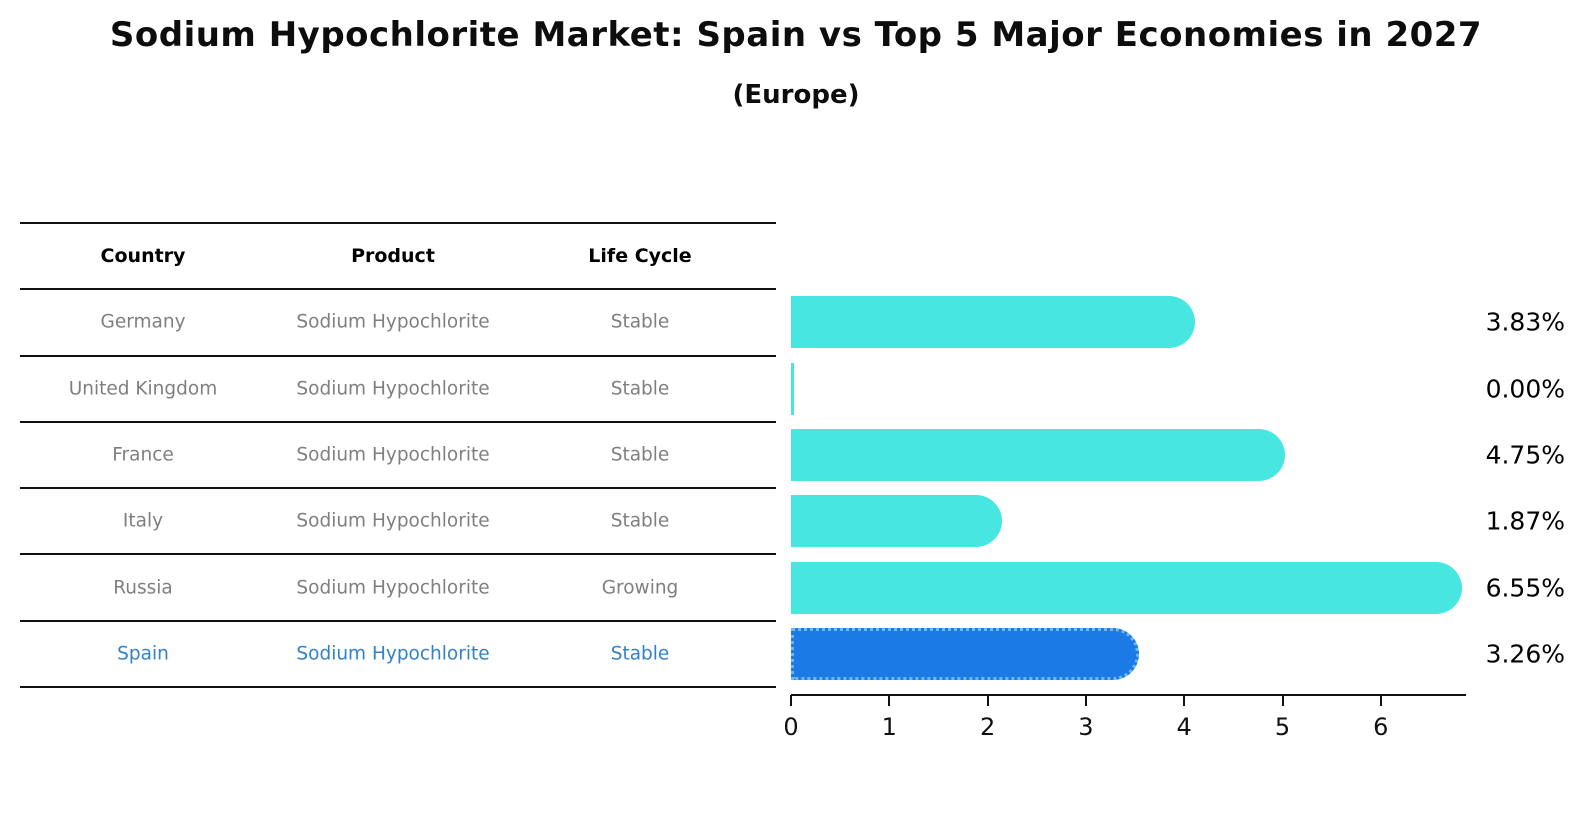 Image resolution: width=1592 pixels, height=823 pixels. Describe the element at coordinates (143, 588) in the screenshot. I see `table-cell-country: Russia` at that location.